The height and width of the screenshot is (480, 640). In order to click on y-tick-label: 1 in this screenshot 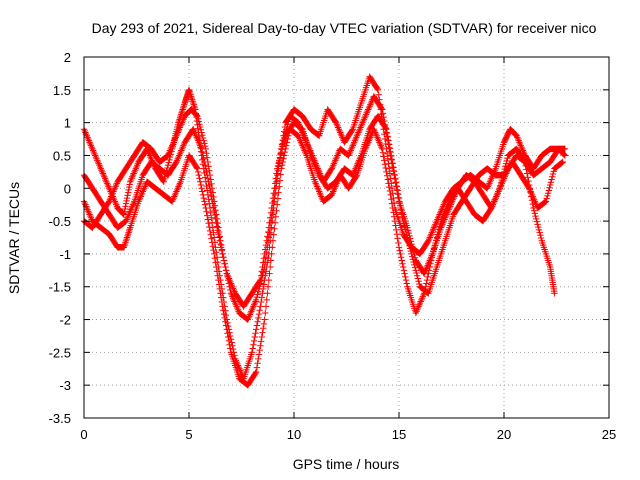, I will do `click(67, 123)`.